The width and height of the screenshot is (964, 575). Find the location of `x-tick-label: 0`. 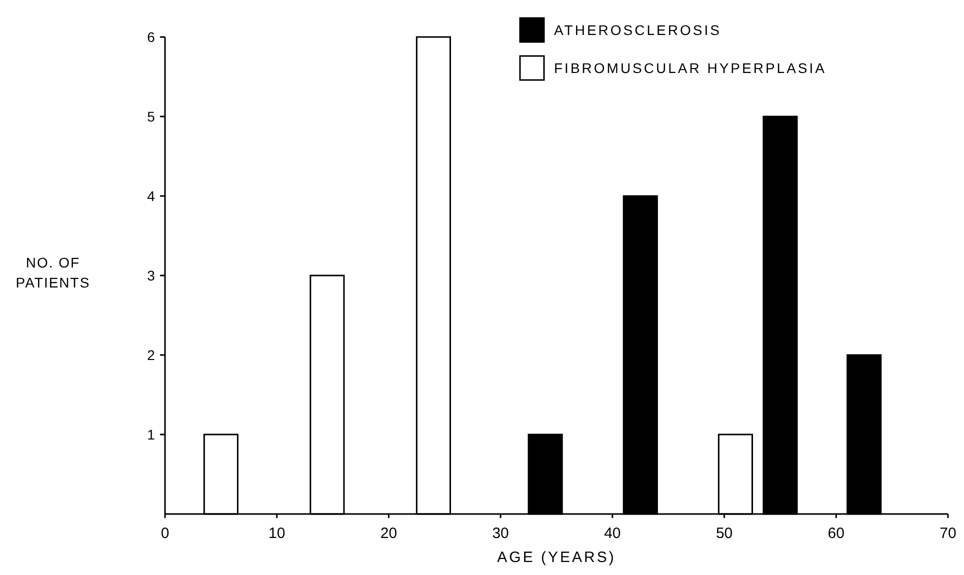

x-tick-label: 0 is located at coordinates (165, 533).